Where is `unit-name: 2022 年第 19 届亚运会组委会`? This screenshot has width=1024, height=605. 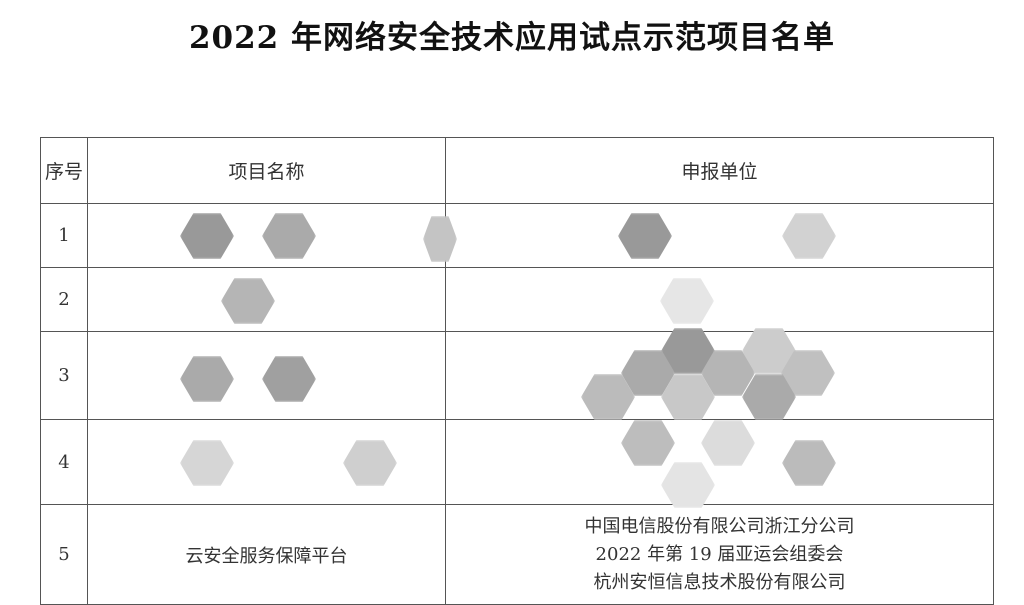
unit-name: 2022 年第 19 届亚运会组委会 is located at coordinates (719, 554).